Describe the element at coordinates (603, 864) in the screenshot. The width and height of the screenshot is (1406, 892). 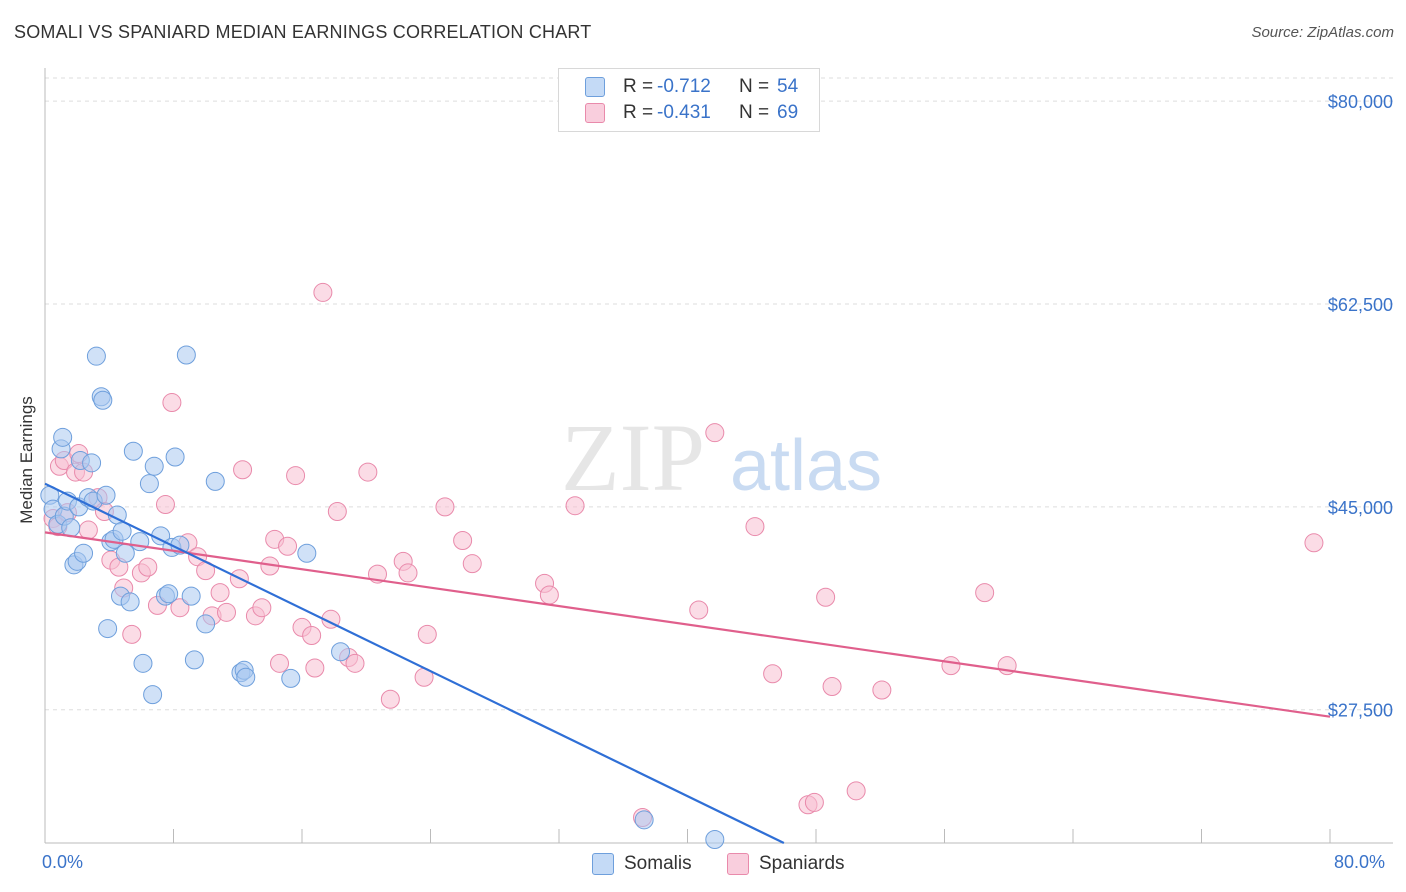
I see `somali-legend-swatch` at that location.